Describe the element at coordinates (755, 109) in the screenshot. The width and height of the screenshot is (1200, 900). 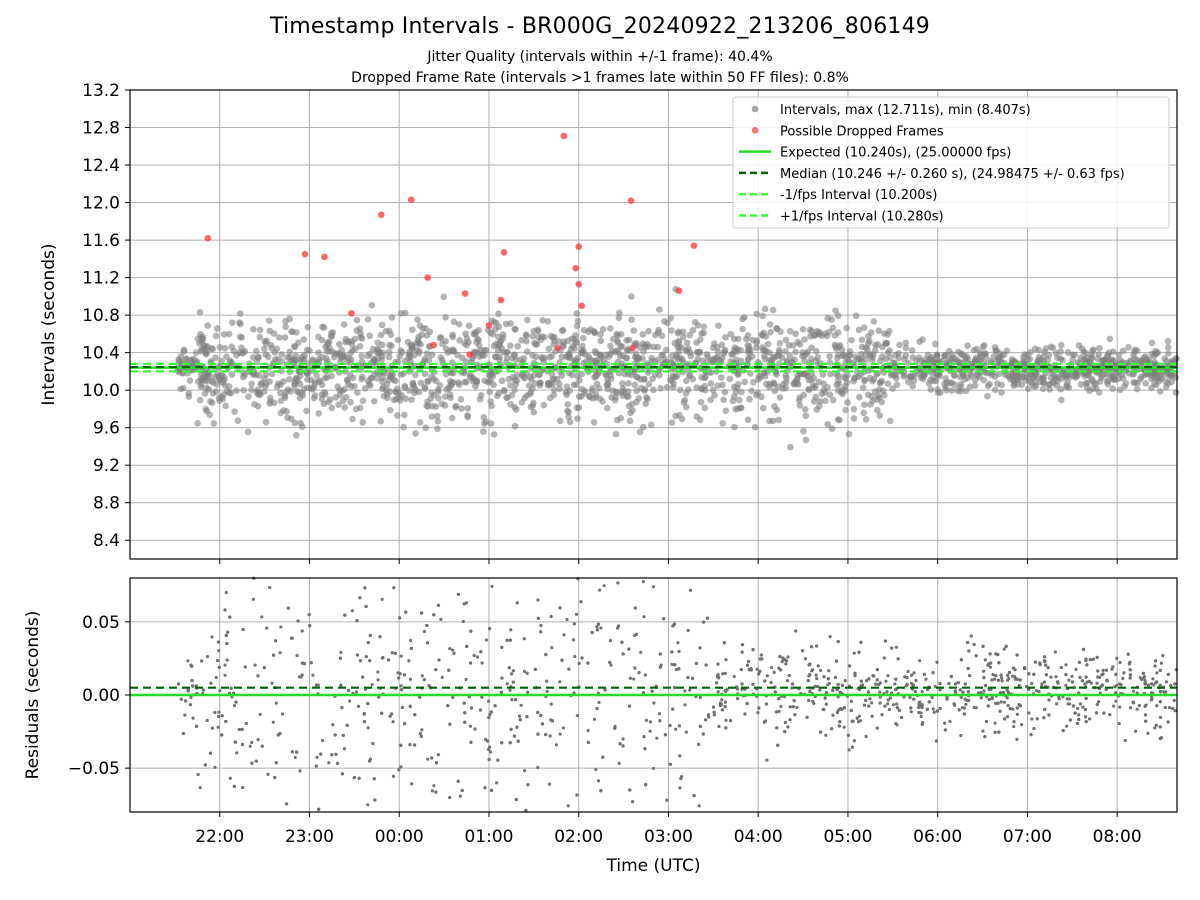
I see `legend-marker` at that location.